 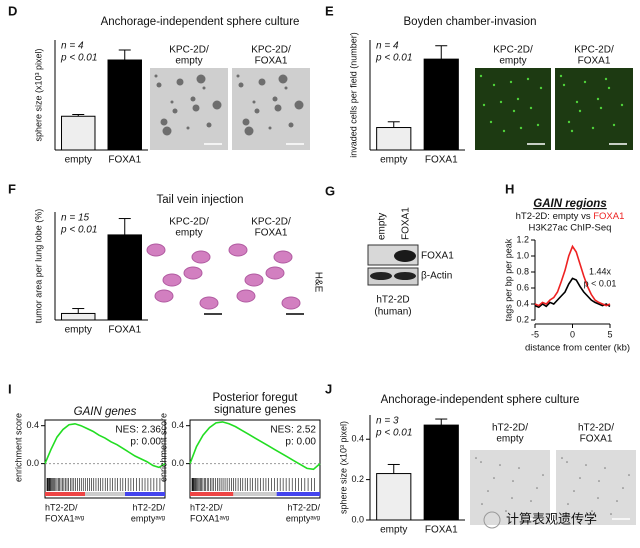 What do you see at coordinates (572, 275) in the screenshot?
I see `series-line` at bounding box center [572, 275].